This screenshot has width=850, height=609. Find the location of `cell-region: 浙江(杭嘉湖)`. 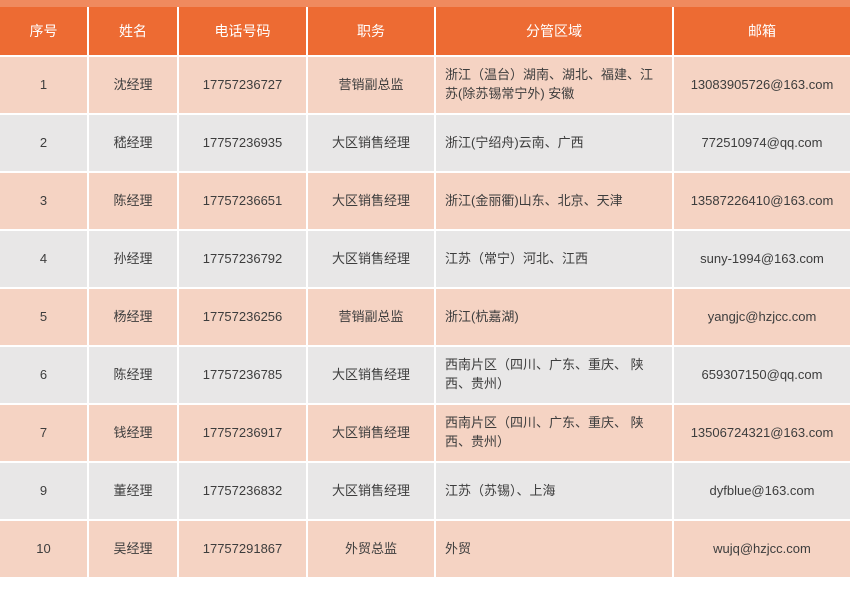

cell-region: 浙江(杭嘉湖) is located at coordinates (554, 317).